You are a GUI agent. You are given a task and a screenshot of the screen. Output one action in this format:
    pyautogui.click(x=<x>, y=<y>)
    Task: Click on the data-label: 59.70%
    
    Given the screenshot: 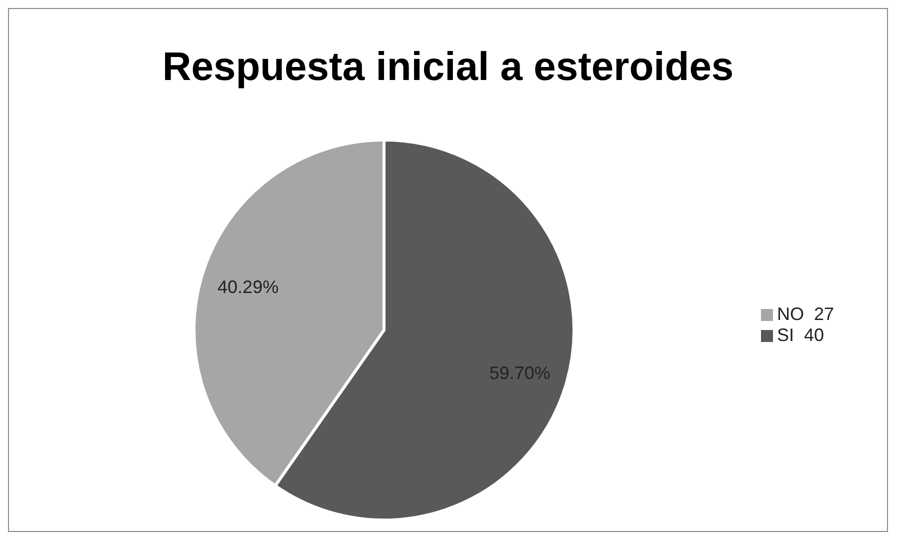 What is the action you would take?
    pyautogui.click(x=519, y=372)
    